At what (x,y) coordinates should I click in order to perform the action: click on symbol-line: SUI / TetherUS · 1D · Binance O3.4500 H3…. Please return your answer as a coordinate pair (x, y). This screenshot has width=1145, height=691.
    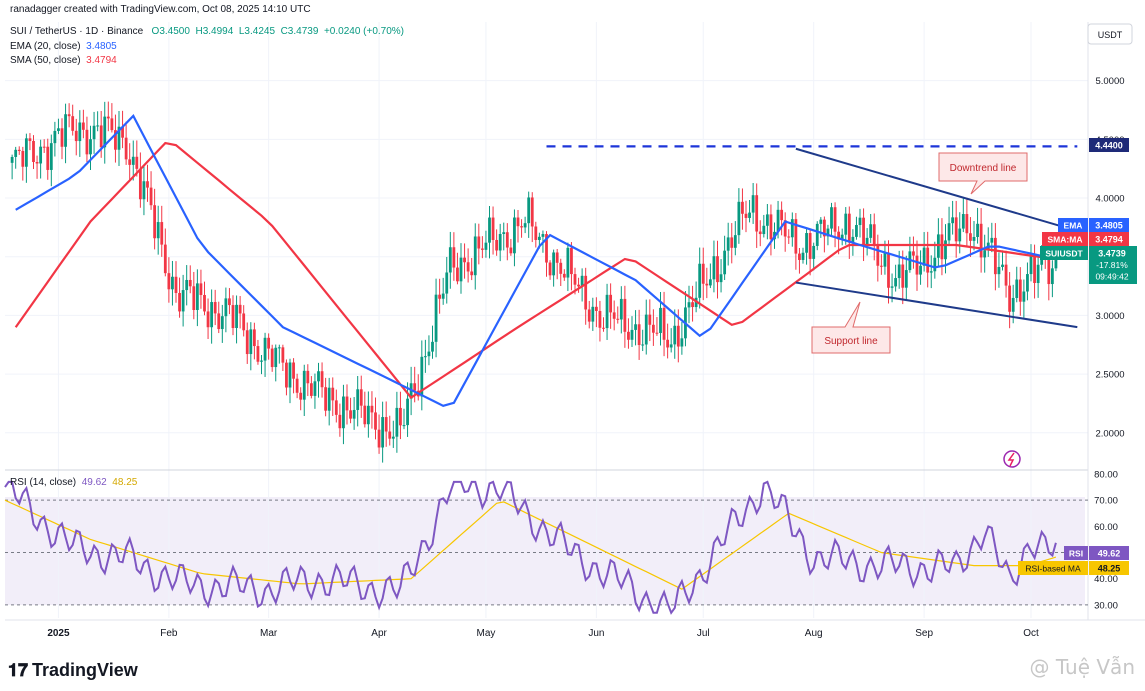
    Looking at the image, I should click on (207, 31).